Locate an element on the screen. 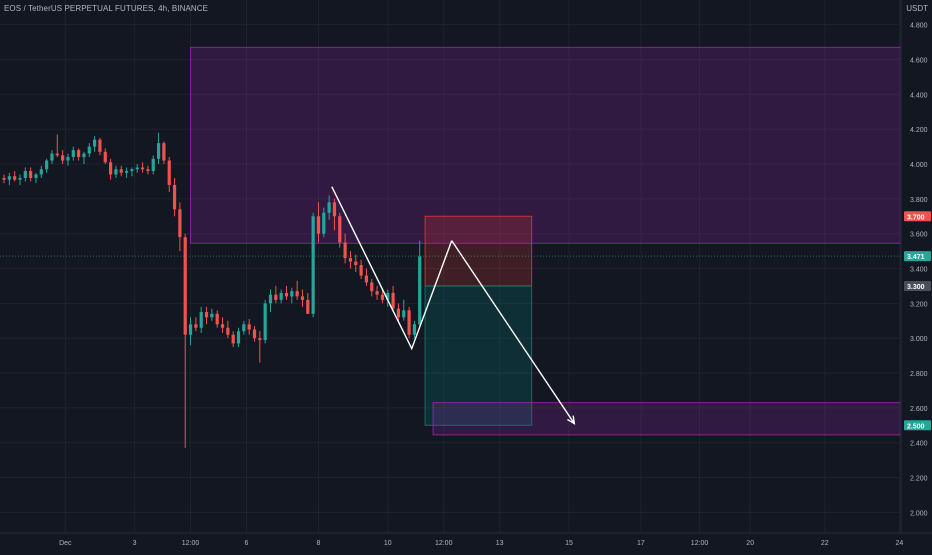 The height and width of the screenshot is (555, 932). currency-label: USDT is located at coordinates (917, 8).